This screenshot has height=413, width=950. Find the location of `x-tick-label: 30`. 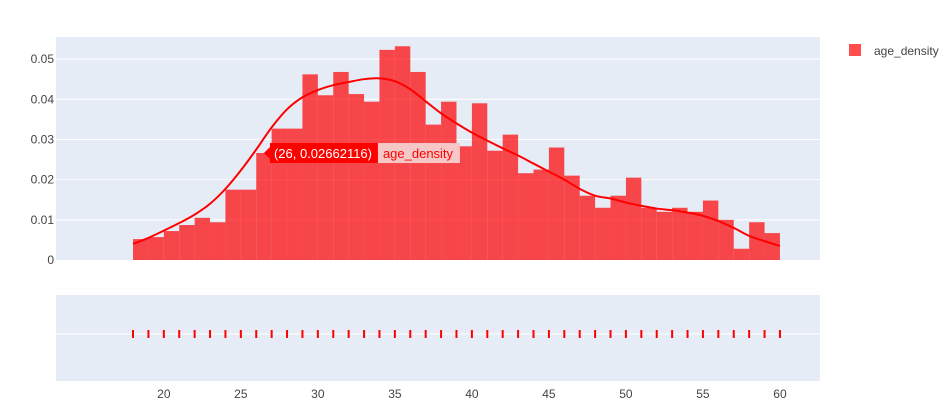

x-tick-label: 30 is located at coordinates (318, 394).